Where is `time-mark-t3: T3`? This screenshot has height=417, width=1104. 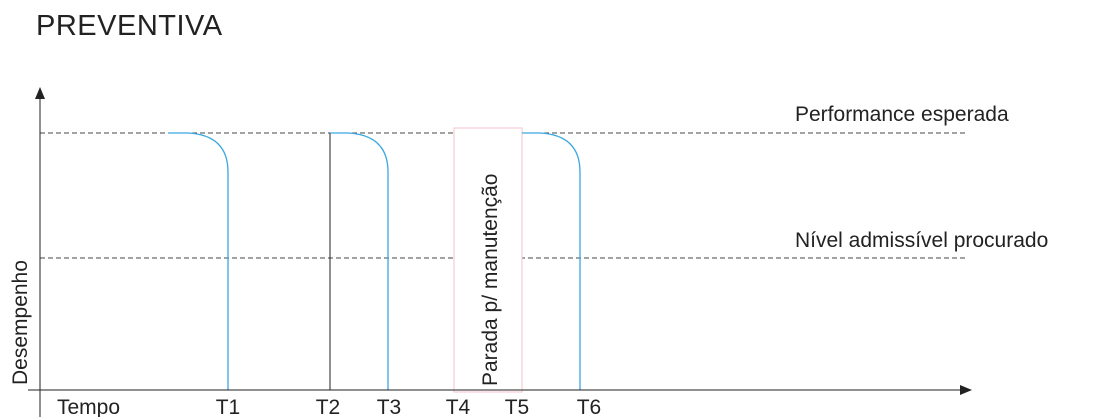
time-mark-t3: T3 is located at coordinates (389, 406).